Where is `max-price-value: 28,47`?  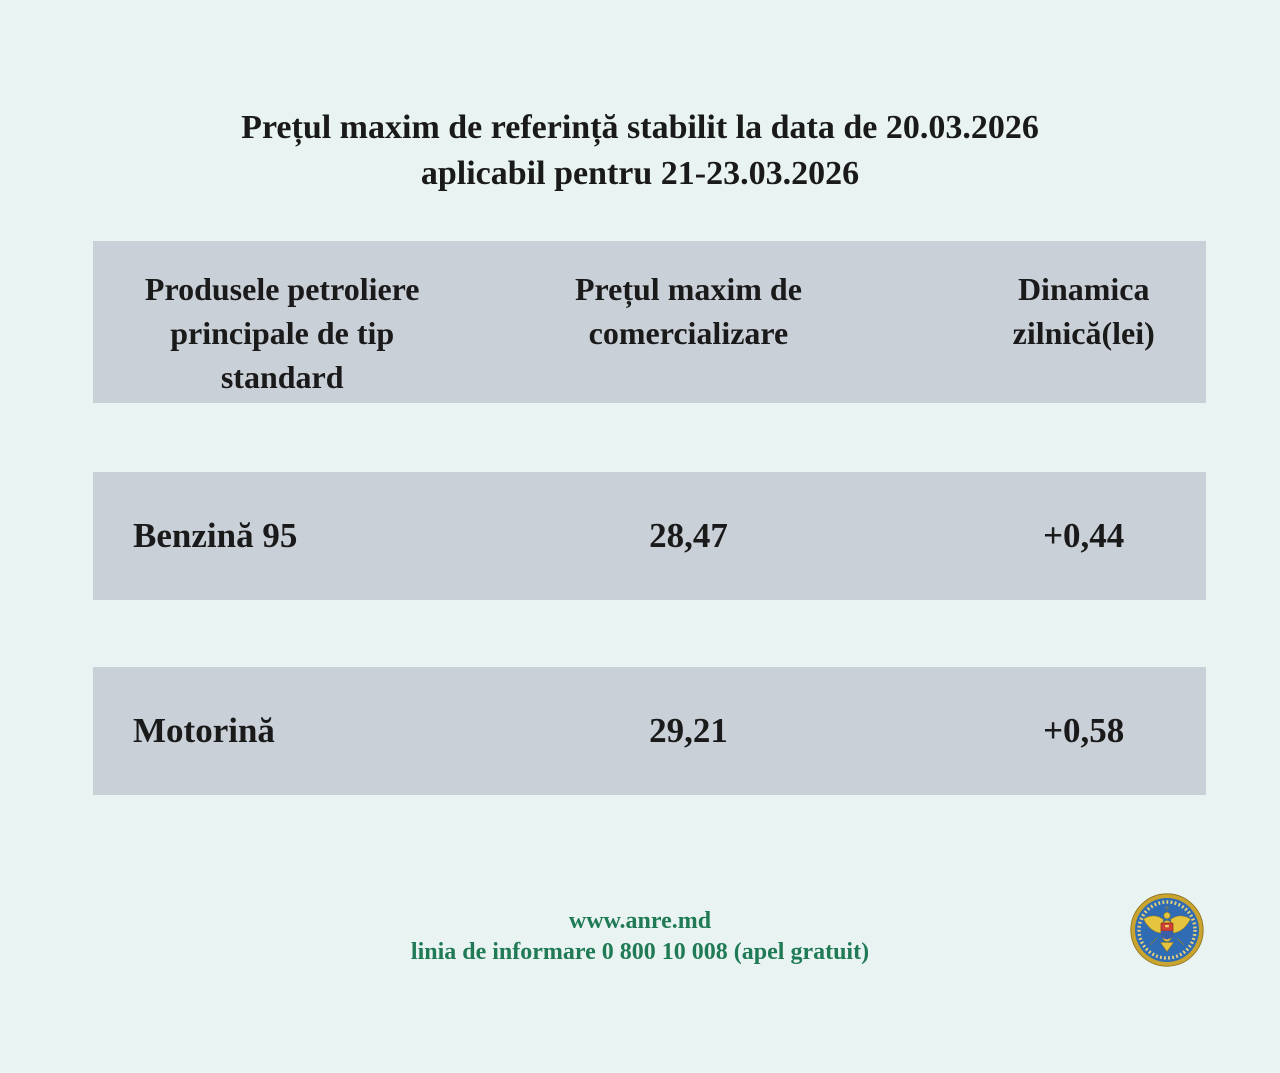 max-price-value: 28,47 is located at coordinates (688, 535).